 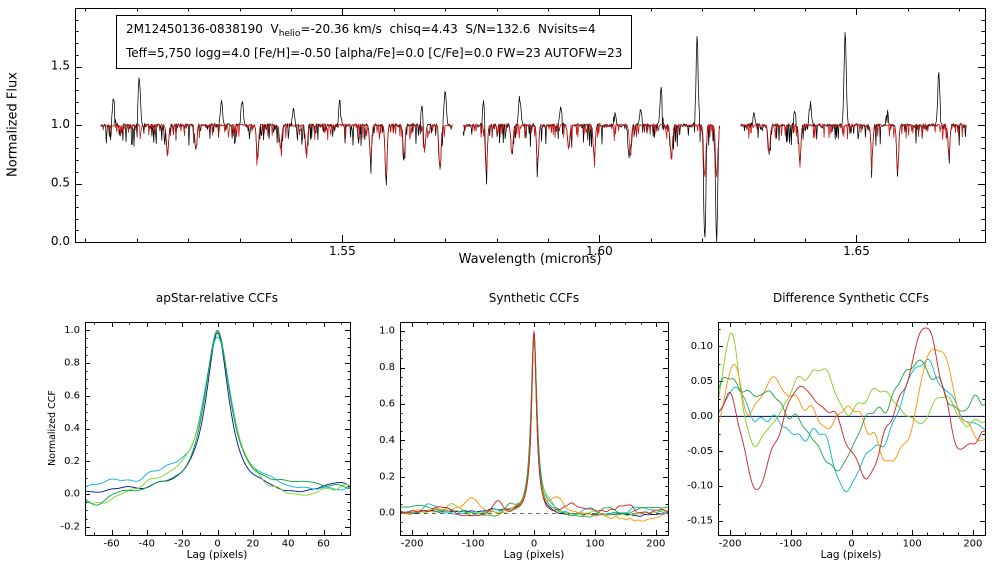 What do you see at coordinates (851, 298) in the screenshot?
I see `panel-title-difference-ccfs: Difference Synthetic CCFs` at bounding box center [851, 298].